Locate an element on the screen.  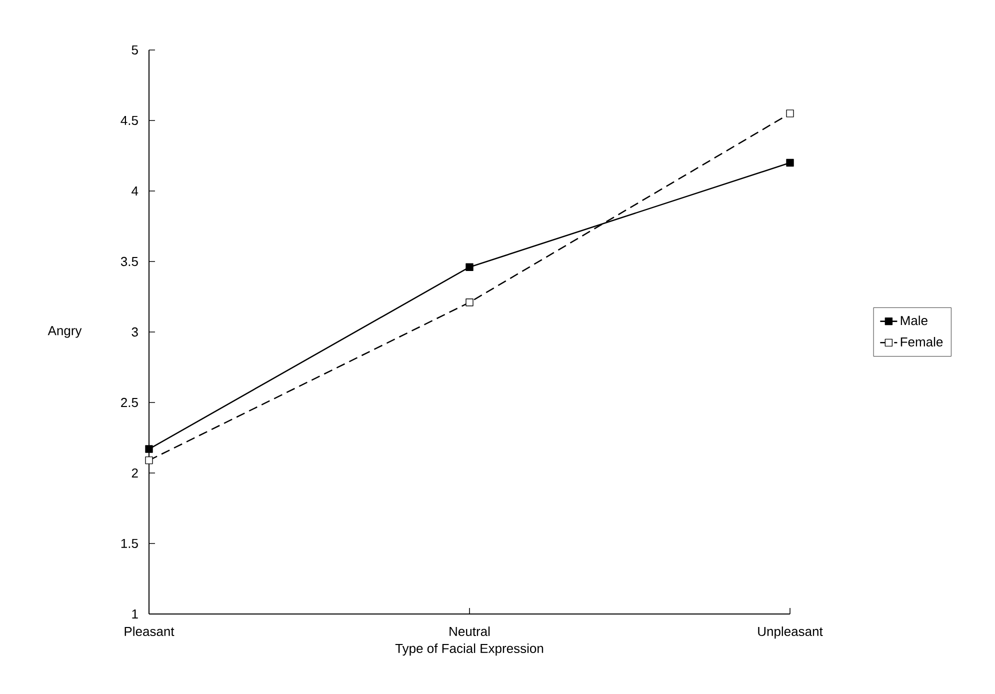
x-tick-label: Pleasant is located at coordinates (149, 631).